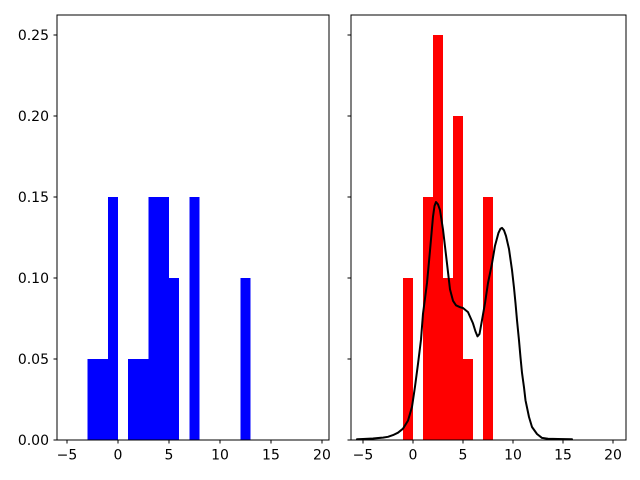 The image size is (640, 480). I want to click on y-tick-label: 0.20, so click(33, 117).